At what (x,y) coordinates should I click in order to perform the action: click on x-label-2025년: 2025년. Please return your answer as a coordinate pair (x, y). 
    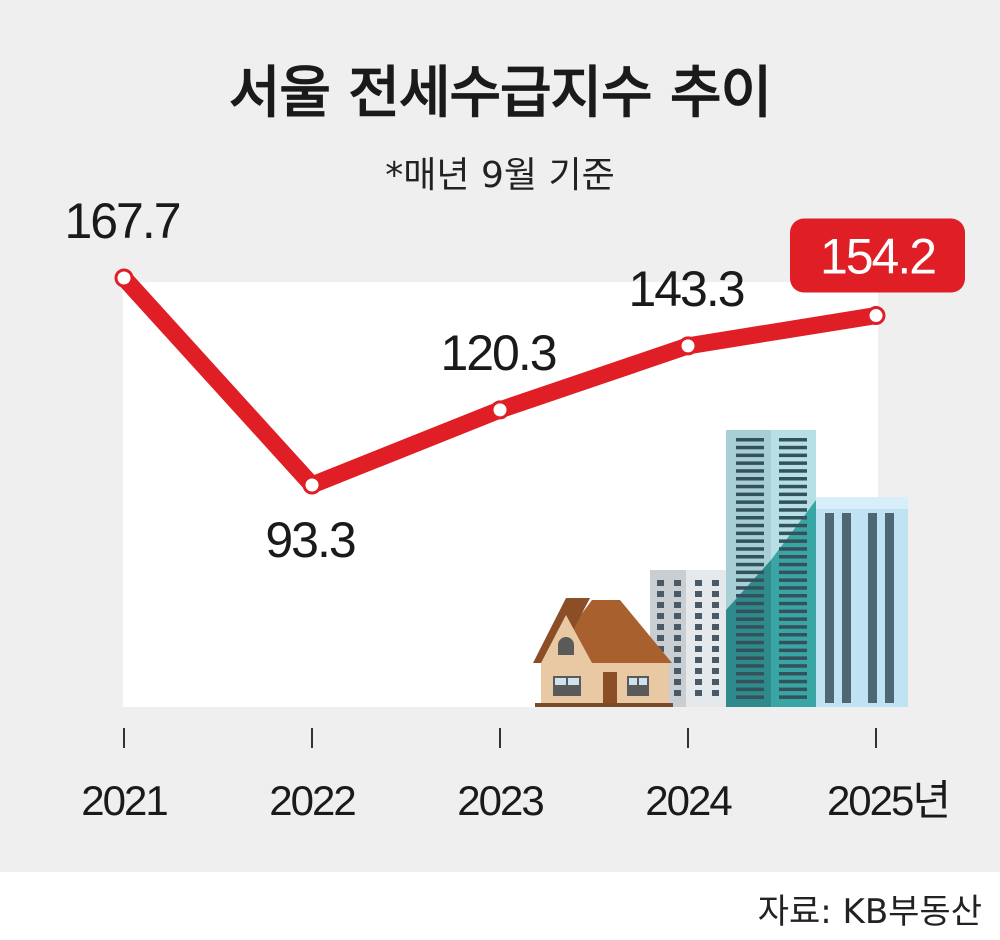
    Looking at the image, I should click on (888, 800).